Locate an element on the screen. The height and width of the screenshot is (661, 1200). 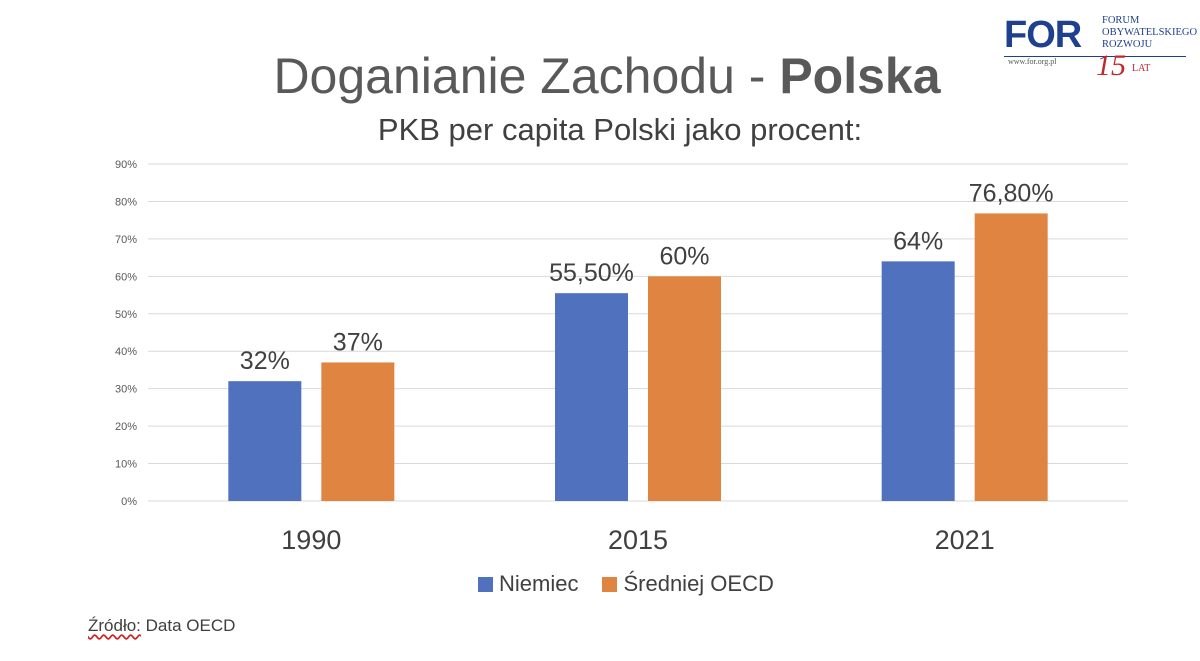
y-tick-label: 80% is located at coordinates (126, 202).